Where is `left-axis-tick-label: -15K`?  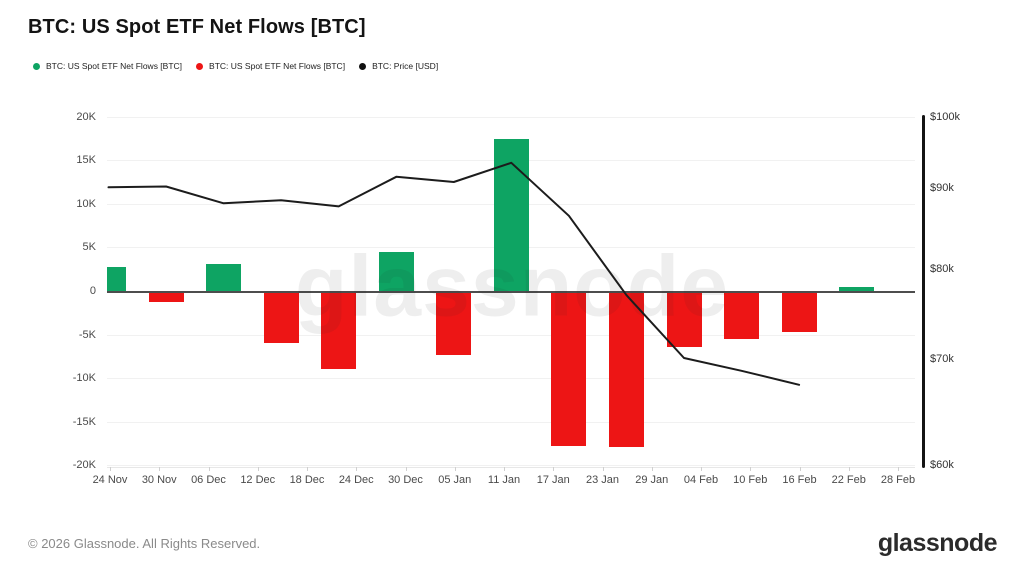 left-axis-tick-label: -15K is located at coordinates (84, 421).